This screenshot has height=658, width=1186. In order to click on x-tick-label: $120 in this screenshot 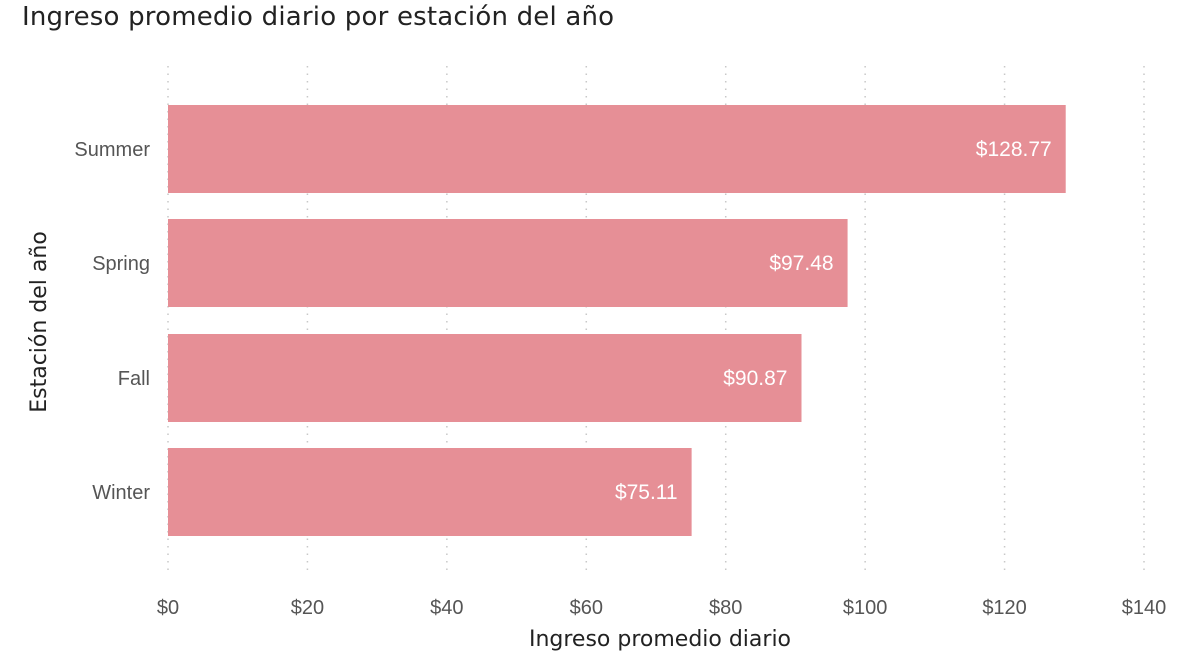, I will do `click(1004, 608)`.